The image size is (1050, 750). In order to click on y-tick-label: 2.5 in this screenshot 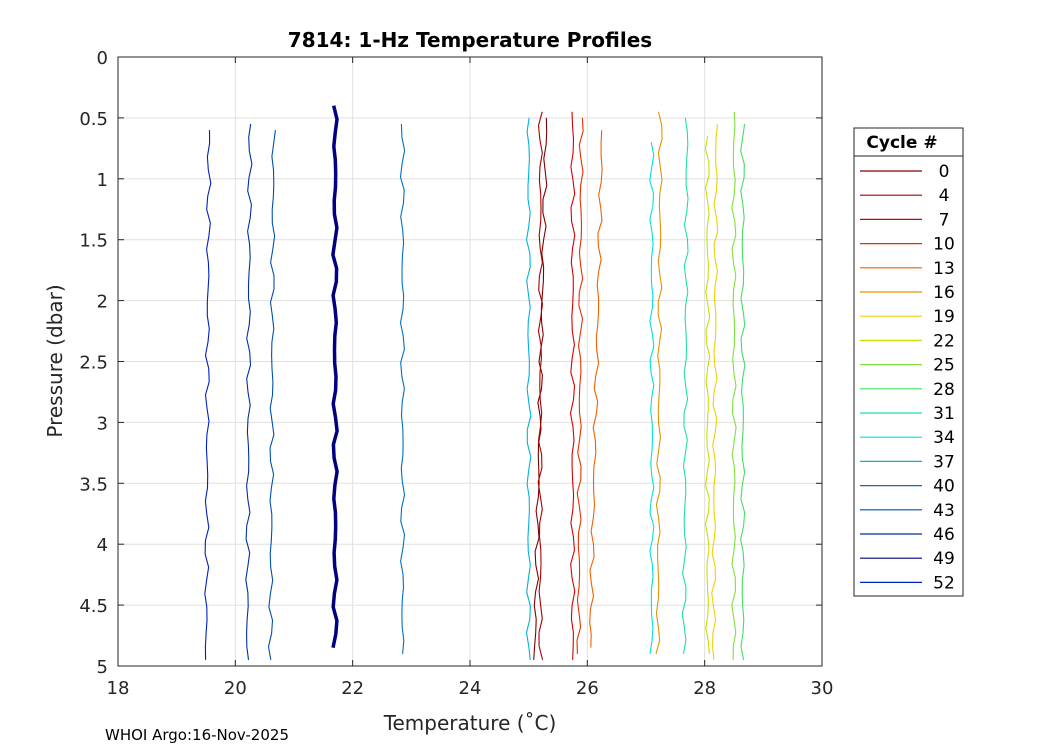, I will do `click(93, 363)`.